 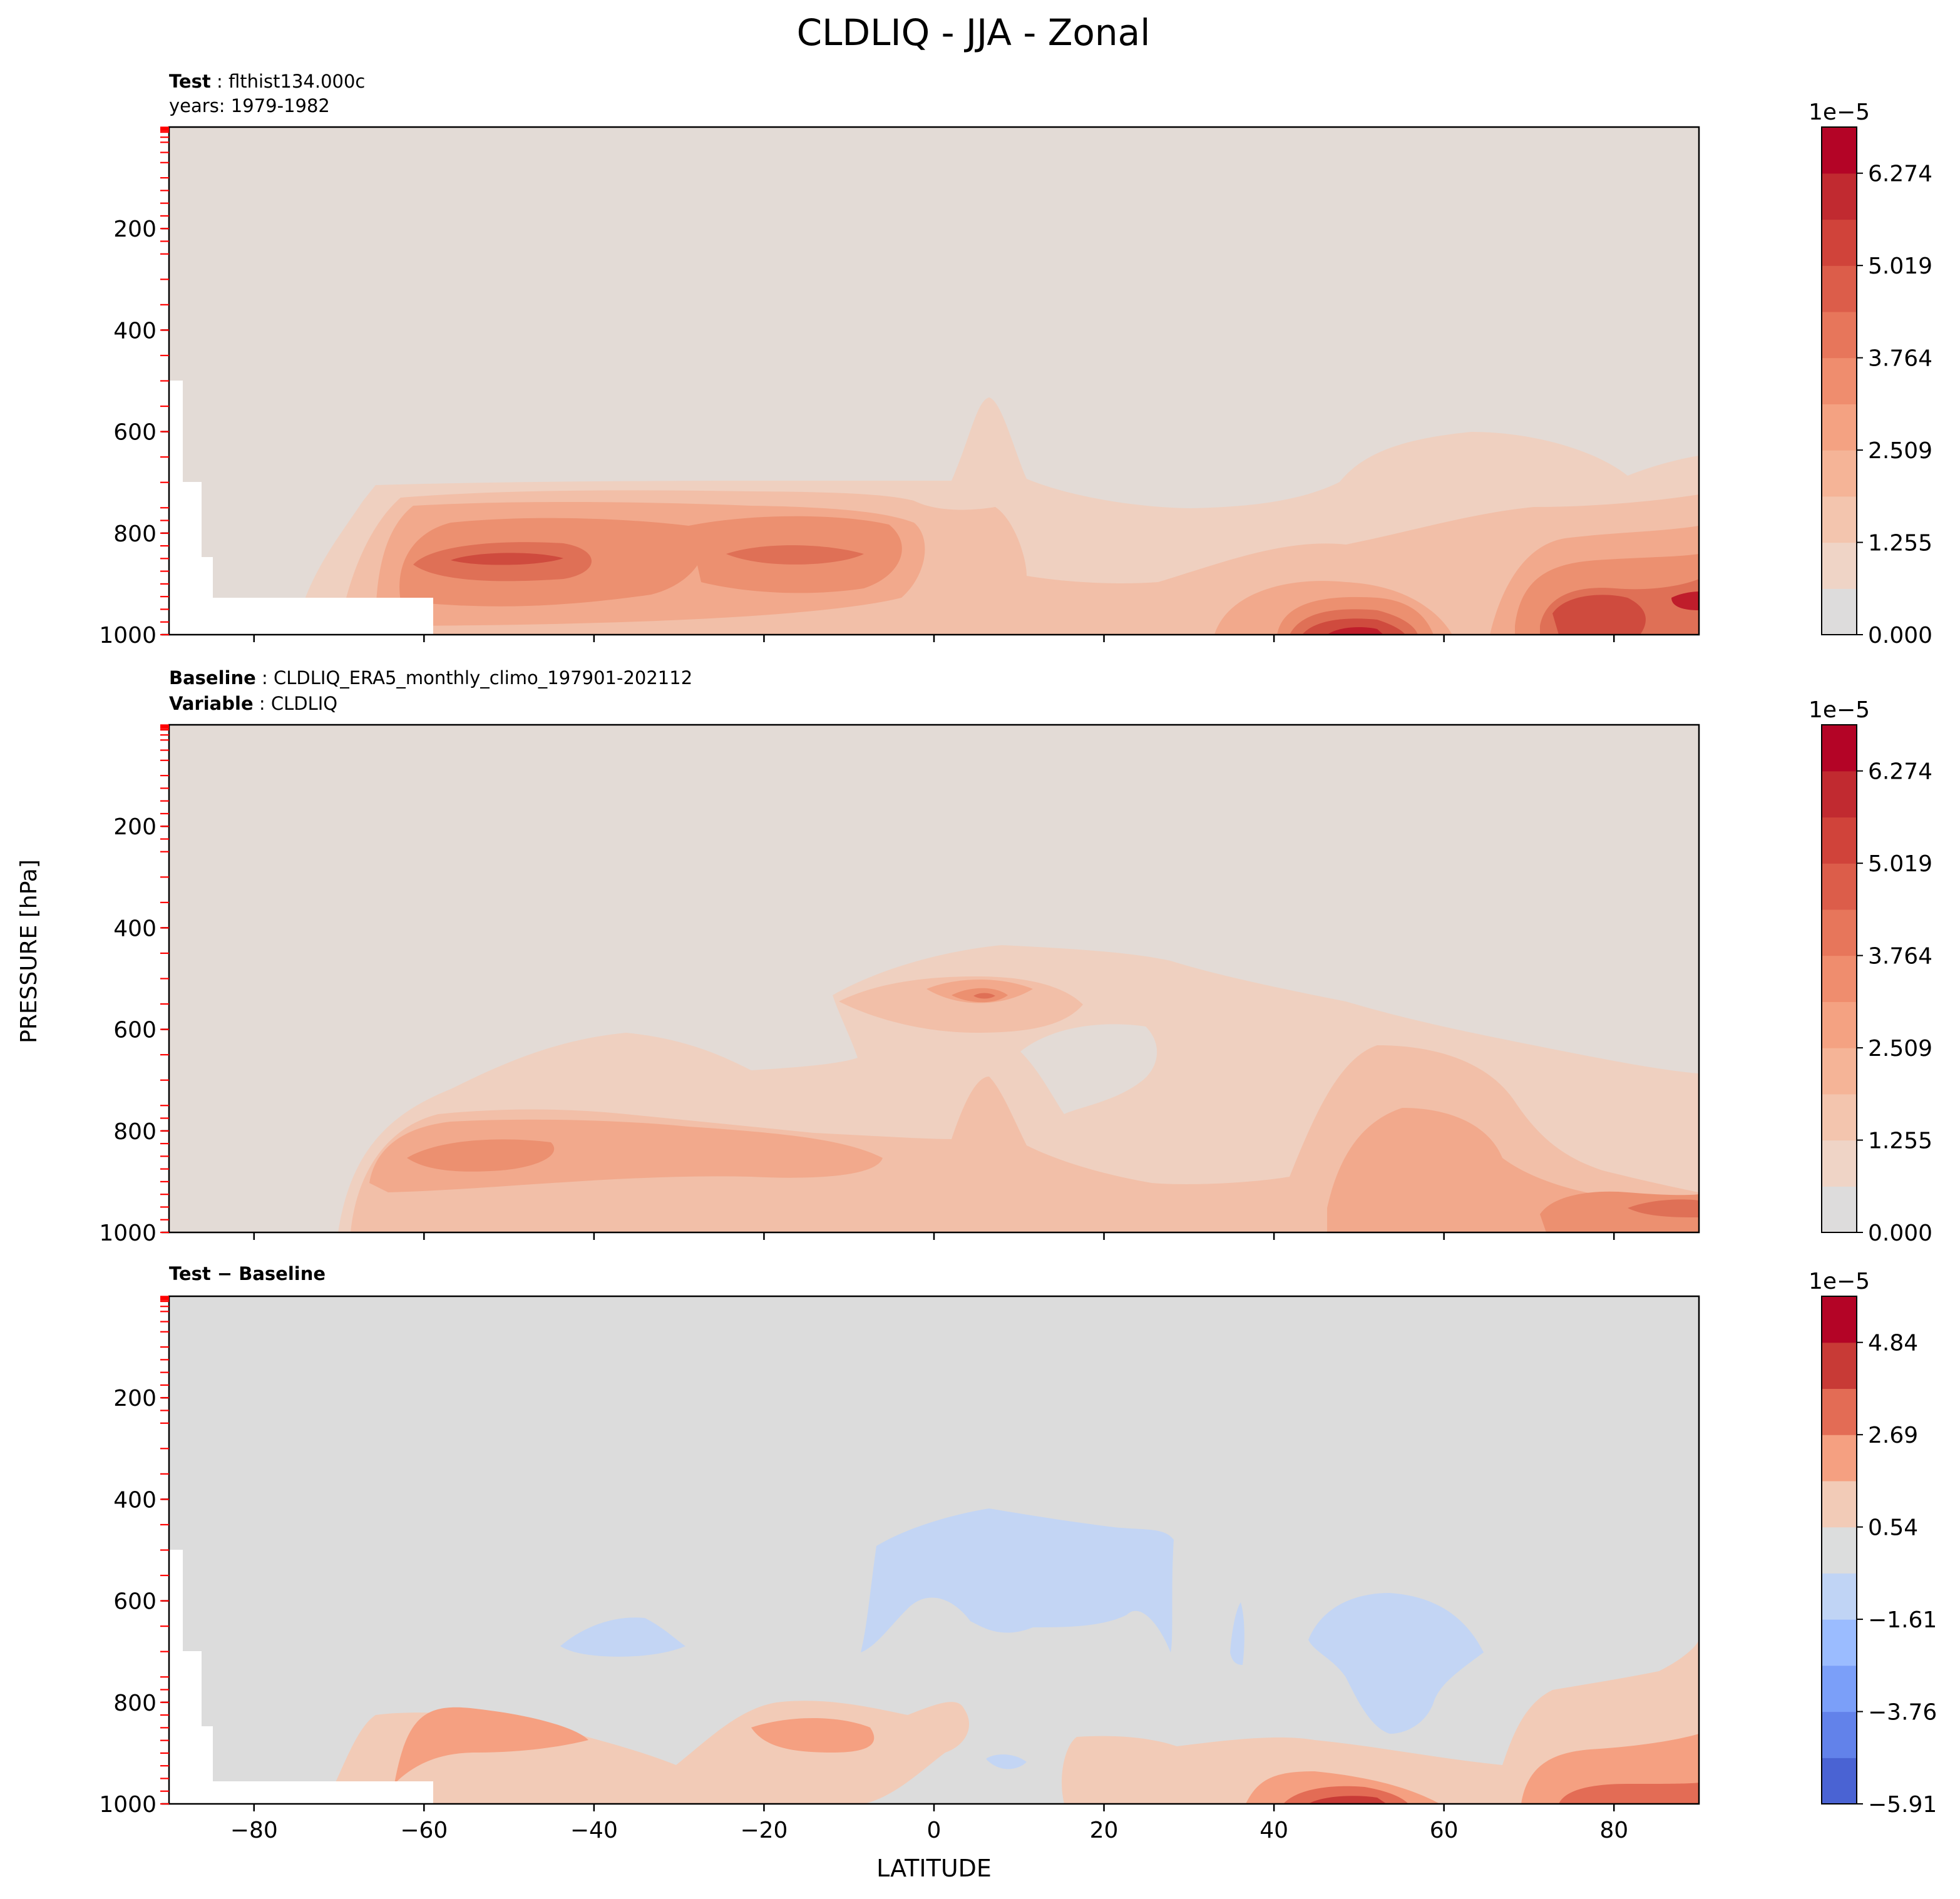 I want to click on difference-colorbar-label: 4.84, so click(x=1893, y=1343).